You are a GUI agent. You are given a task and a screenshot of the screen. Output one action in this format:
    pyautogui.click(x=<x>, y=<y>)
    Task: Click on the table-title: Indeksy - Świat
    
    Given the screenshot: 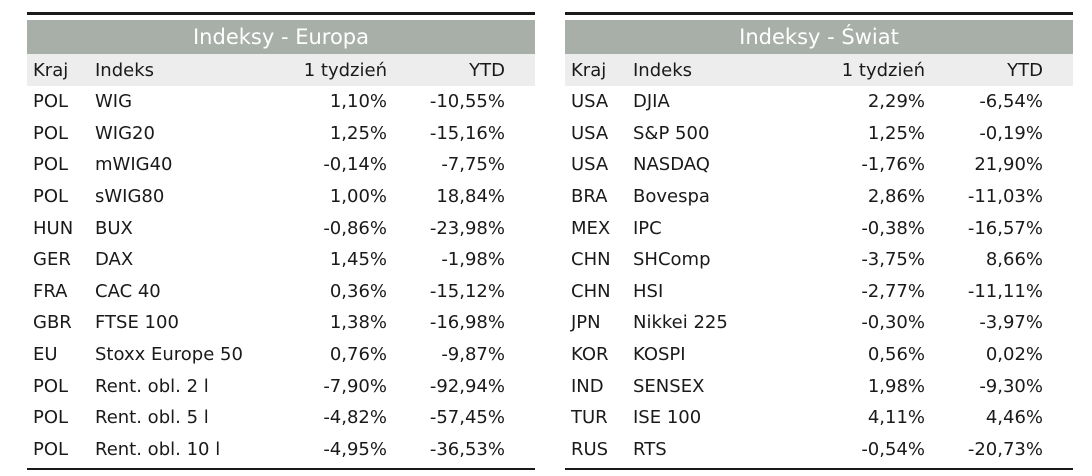 What is the action you would take?
    pyautogui.click(x=819, y=37)
    